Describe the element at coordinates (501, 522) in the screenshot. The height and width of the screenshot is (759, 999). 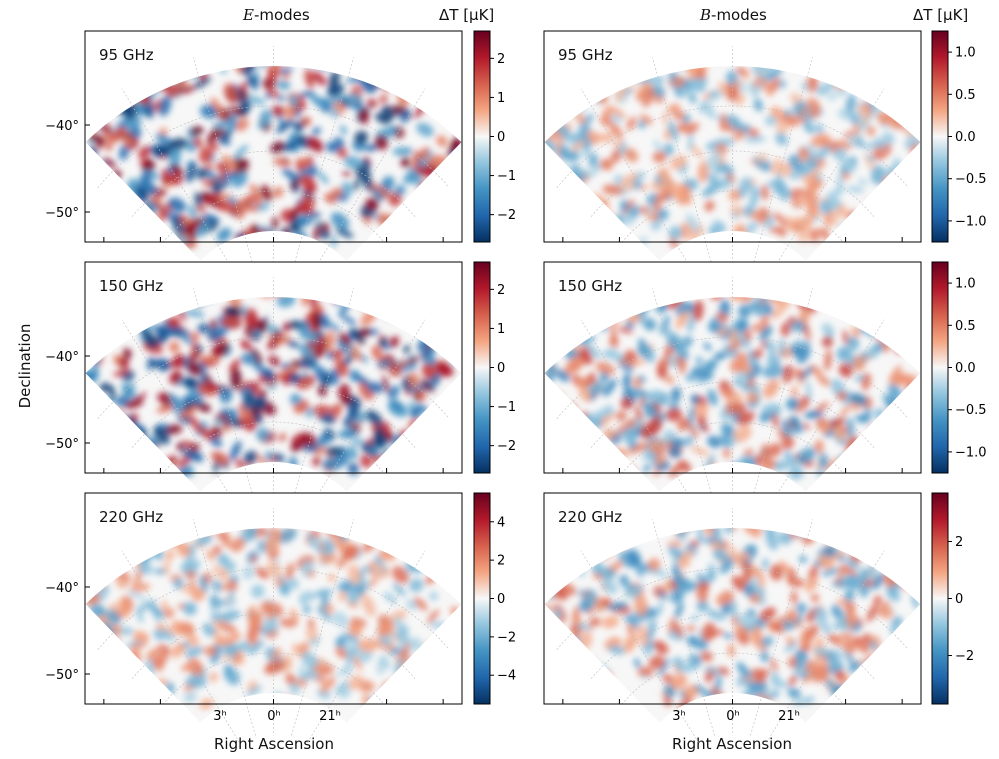
I see `colorbar-tick-label: 4` at that location.